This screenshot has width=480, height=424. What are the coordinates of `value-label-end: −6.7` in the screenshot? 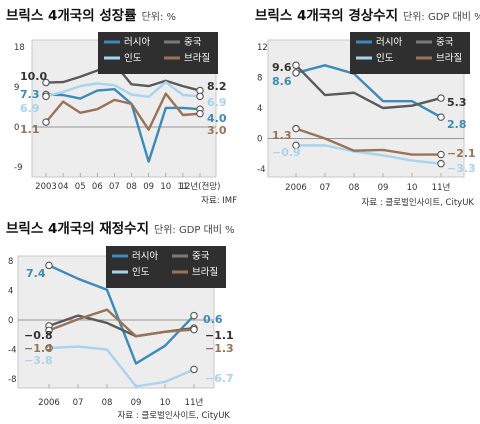 It's located at (219, 378).